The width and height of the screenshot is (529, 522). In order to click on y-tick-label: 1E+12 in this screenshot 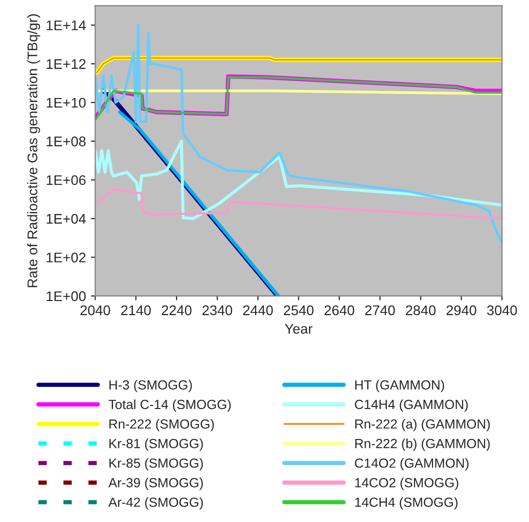, I will do `click(66, 64)`.